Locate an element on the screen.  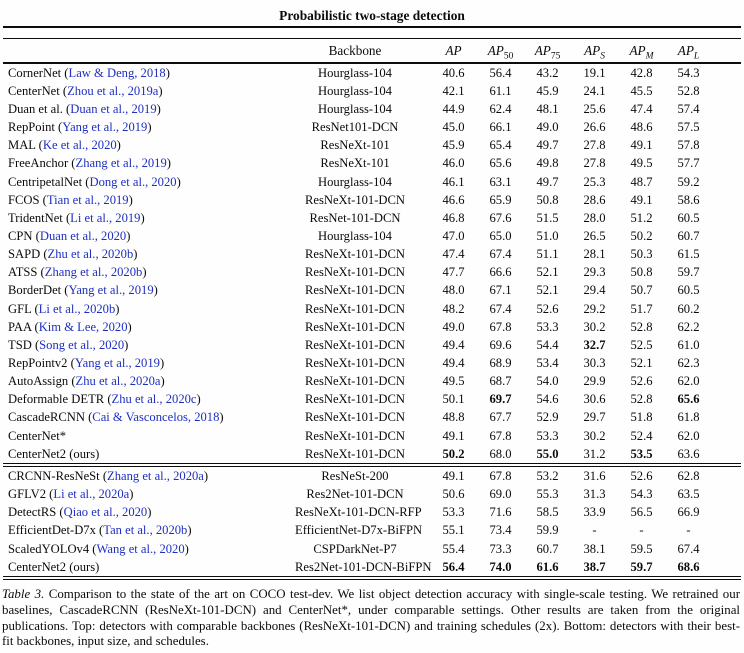
citation-link: Zhu et al., 2020c is located at coordinates (154, 399).